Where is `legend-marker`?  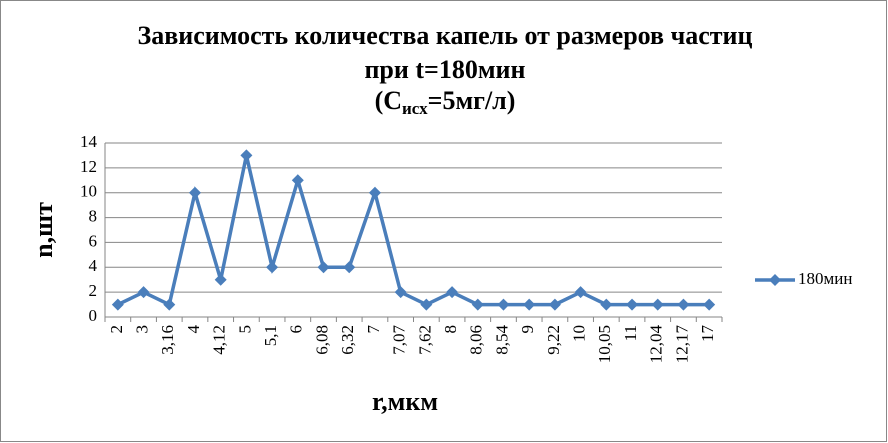
legend-marker is located at coordinates (775, 280).